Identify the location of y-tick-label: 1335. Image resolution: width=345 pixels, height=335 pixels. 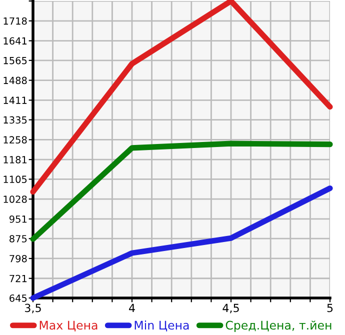
(15, 120).